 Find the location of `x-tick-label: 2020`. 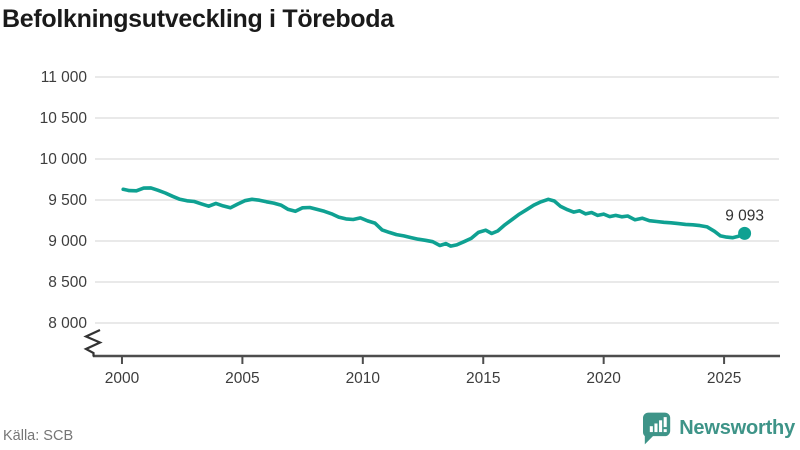

x-tick-label: 2020 is located at coordinates (603, 378).